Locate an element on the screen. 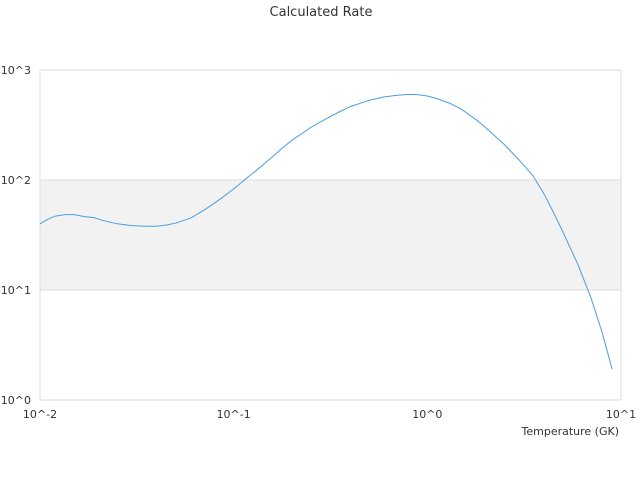 The image size is (640, 480). x-axis-label: Temperature (GK) is located at coordinates (570, 431).